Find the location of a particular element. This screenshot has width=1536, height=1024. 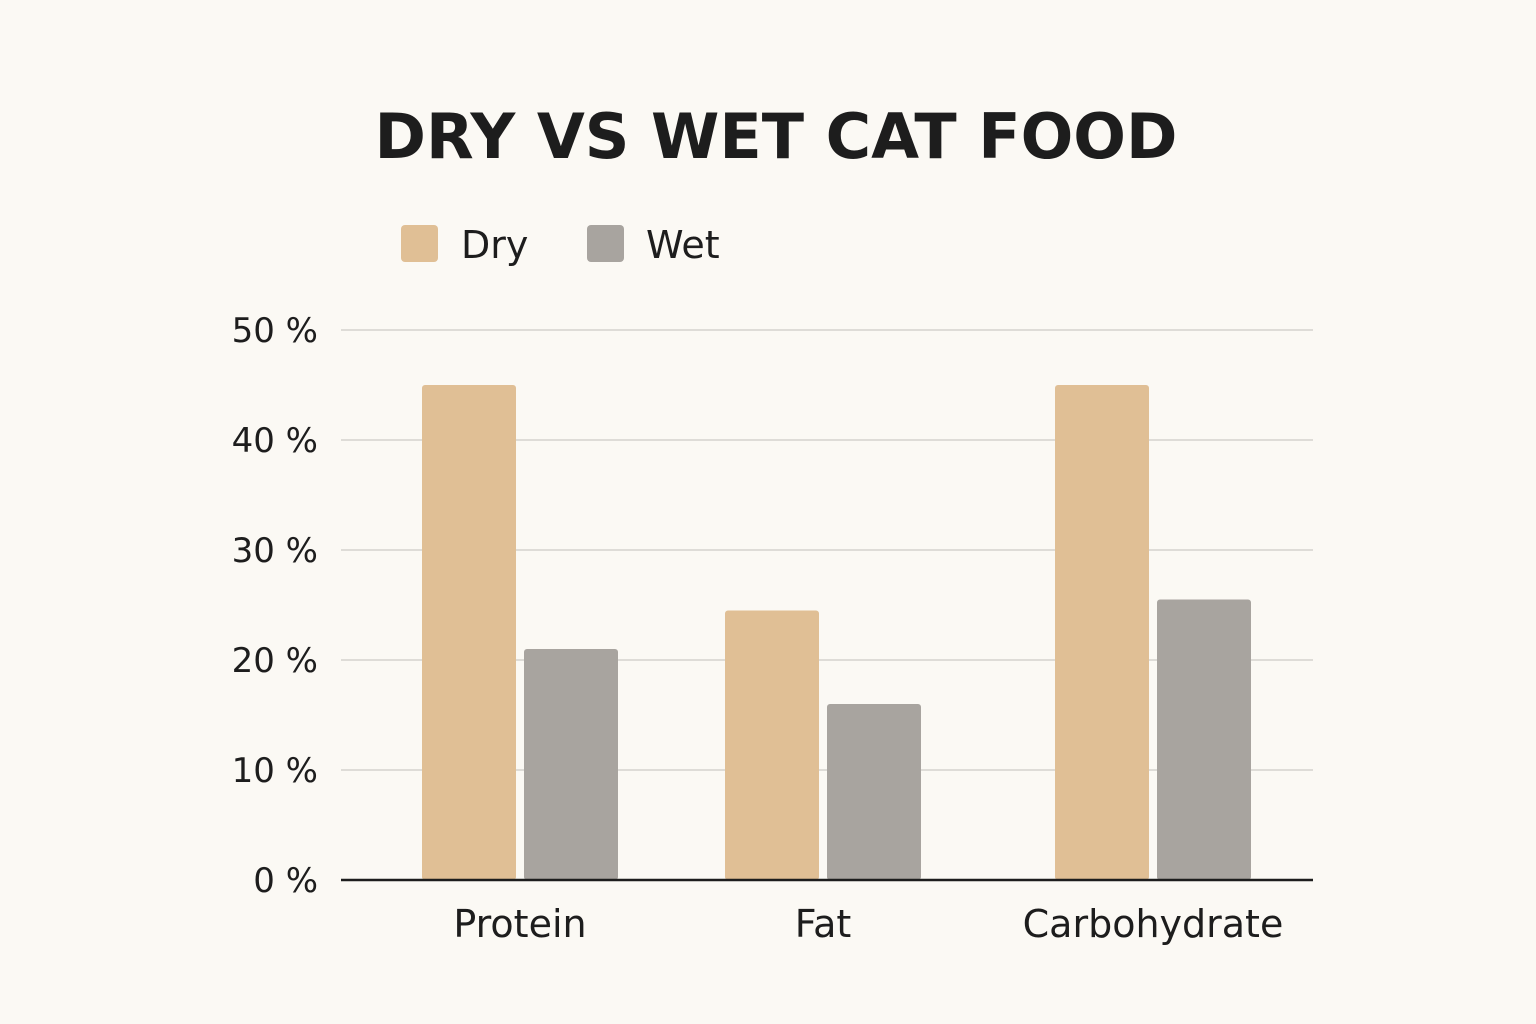

bar-dry-protein is located at coordinates (469, 632).